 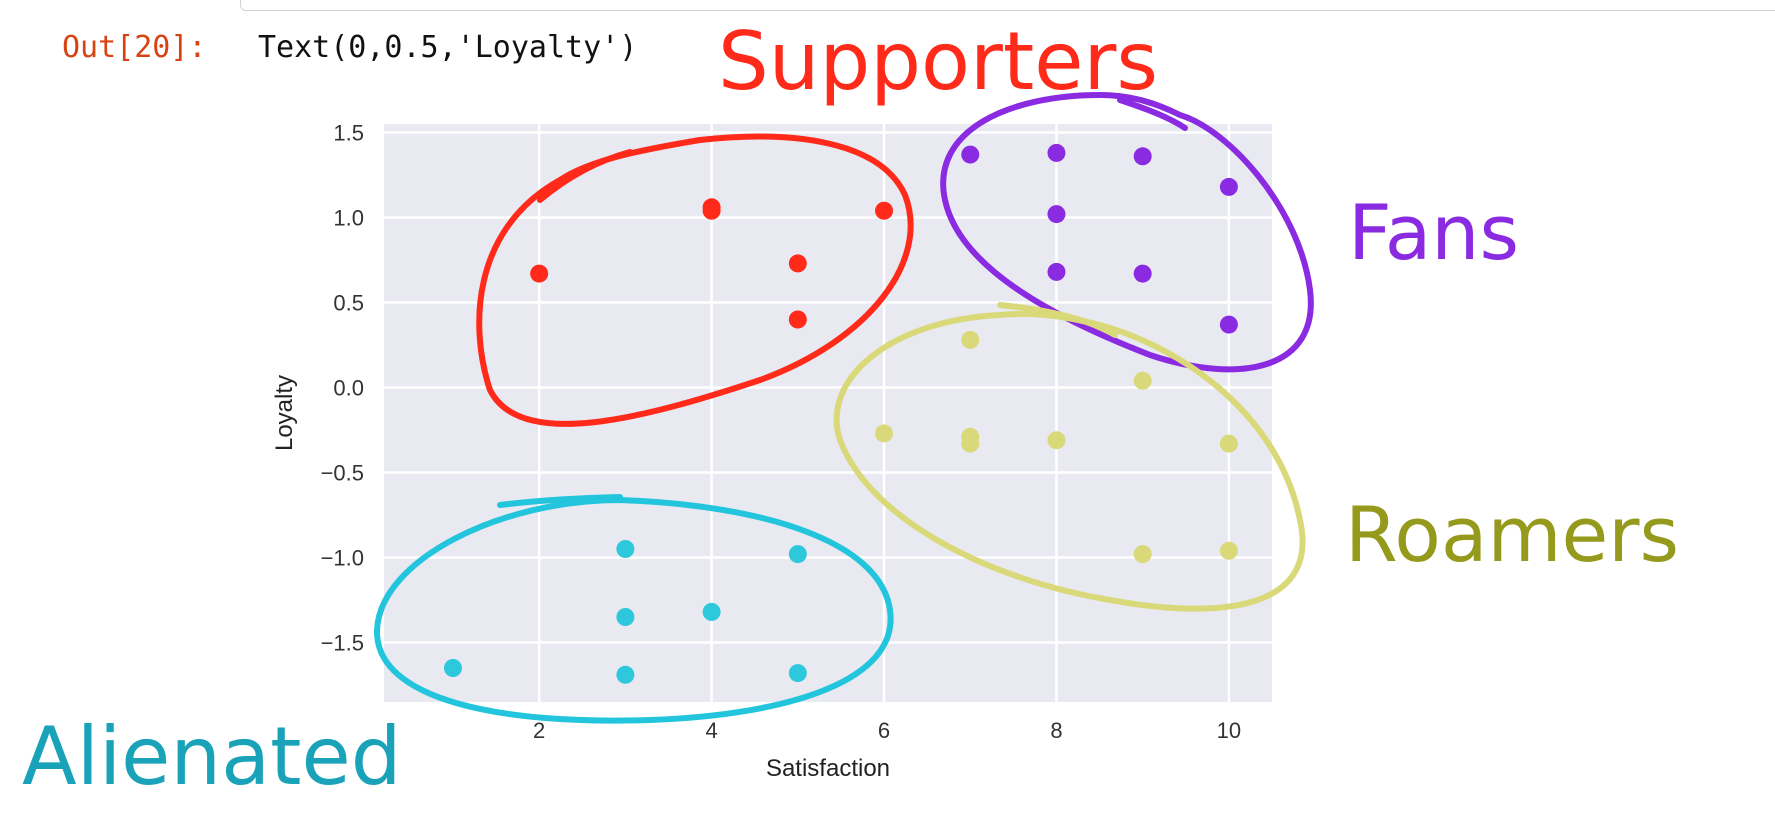 I want to click on input-cell-border, so click(x=1007, y=5).